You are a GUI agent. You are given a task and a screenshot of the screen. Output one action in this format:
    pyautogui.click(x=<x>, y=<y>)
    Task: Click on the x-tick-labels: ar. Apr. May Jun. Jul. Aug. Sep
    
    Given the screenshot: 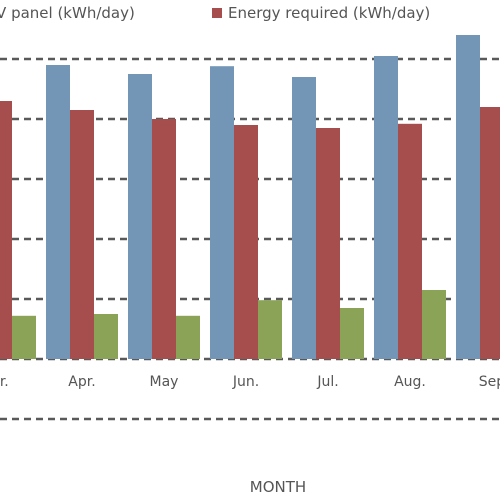 What is the action you would take?
    pyautogui.click(x=250, y=382)
    